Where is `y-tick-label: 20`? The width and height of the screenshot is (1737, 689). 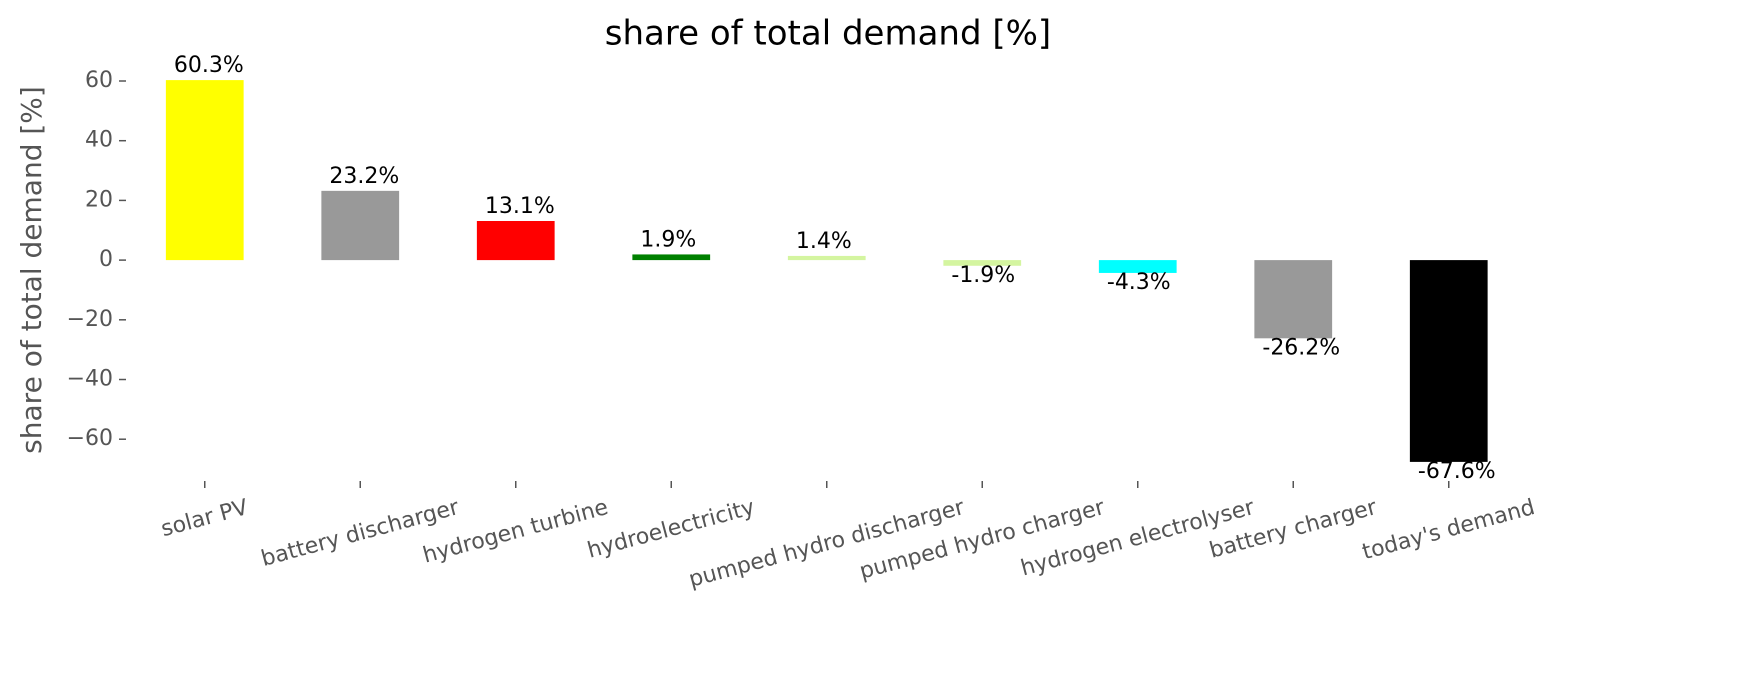 y-tick-label: 20 is located at coordinates (99, 199).